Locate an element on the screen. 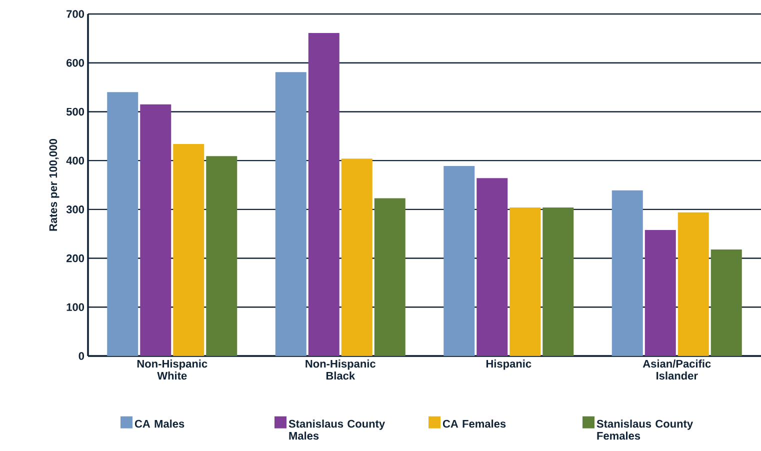 The width and height of the screenshot is (761, 451). y-axis-title: Rates per 100,000 is located at coordinates (54, 185).